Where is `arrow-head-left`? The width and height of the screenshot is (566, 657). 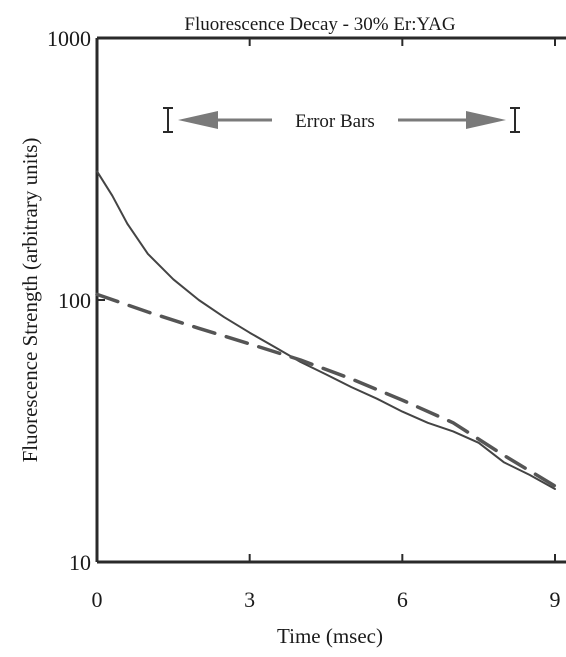 arrow-head-left is located at coordinates (198, 120).